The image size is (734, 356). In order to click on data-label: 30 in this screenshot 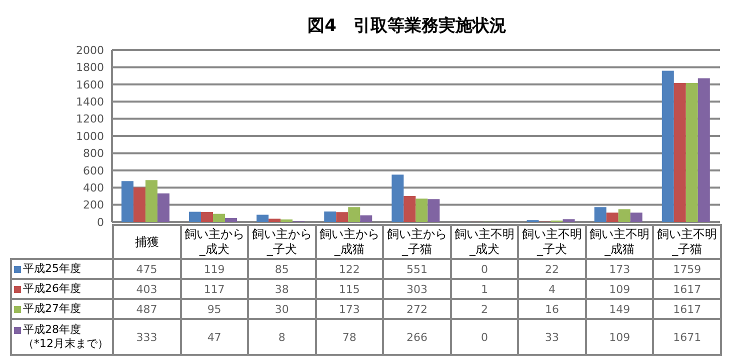, I will do `click(282, 309)`.